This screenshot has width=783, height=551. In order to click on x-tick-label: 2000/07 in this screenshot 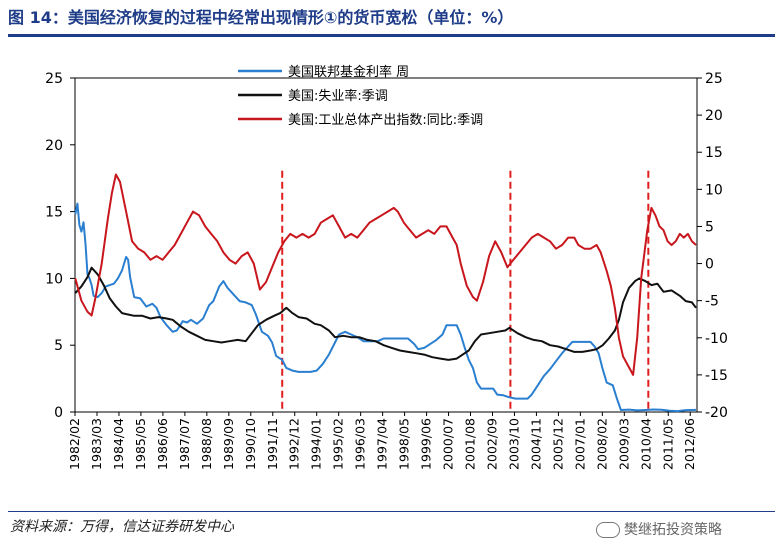, I will do `click(448, 444)`.